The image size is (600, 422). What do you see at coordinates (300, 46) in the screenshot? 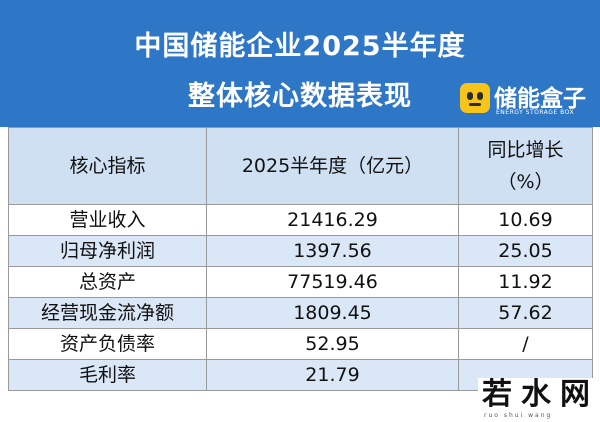
I see `page-title-line1: 中国储能企业2025半年度` at bounding box center [300, 46].